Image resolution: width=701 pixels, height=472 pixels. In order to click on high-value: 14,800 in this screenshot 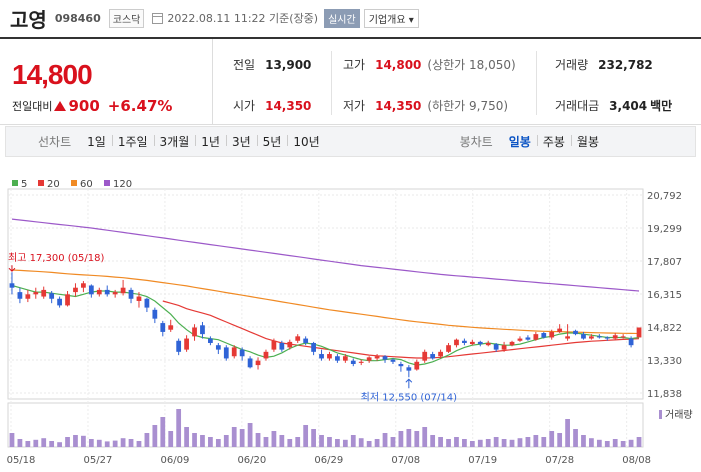, I will do `click(398, 65)`.